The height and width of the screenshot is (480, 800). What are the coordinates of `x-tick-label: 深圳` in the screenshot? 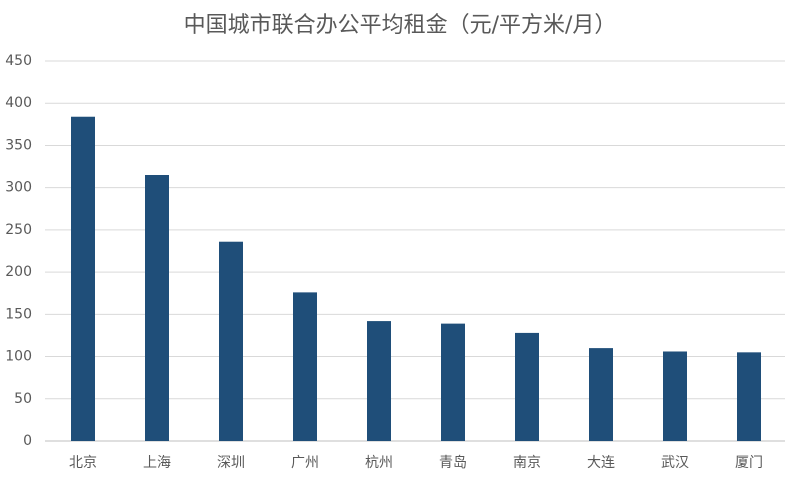 It's located at (231, 463).